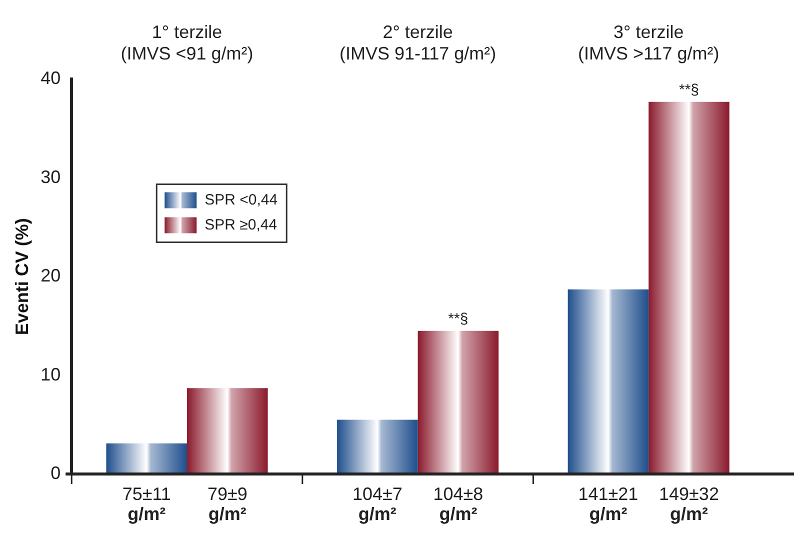  What do you see at coordinates (417, 43) in the screenshot?
I see `x-tick-label: 2° terzile (IMVS 91-117 g/m²)` at bounding box center [417, 43].